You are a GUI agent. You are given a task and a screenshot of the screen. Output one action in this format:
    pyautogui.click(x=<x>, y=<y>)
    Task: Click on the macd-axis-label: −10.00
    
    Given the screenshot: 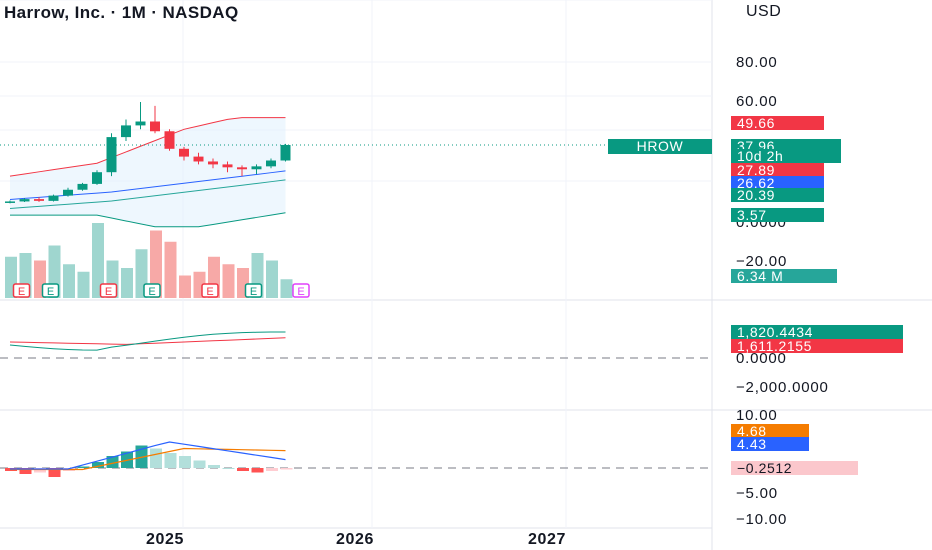 What is the action you would take?
    pyautogui.click(x=762, y=519)
    